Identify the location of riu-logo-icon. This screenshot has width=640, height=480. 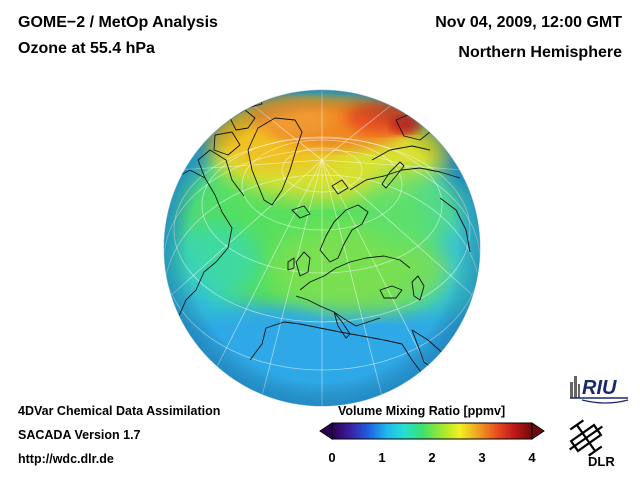
(599, 390).